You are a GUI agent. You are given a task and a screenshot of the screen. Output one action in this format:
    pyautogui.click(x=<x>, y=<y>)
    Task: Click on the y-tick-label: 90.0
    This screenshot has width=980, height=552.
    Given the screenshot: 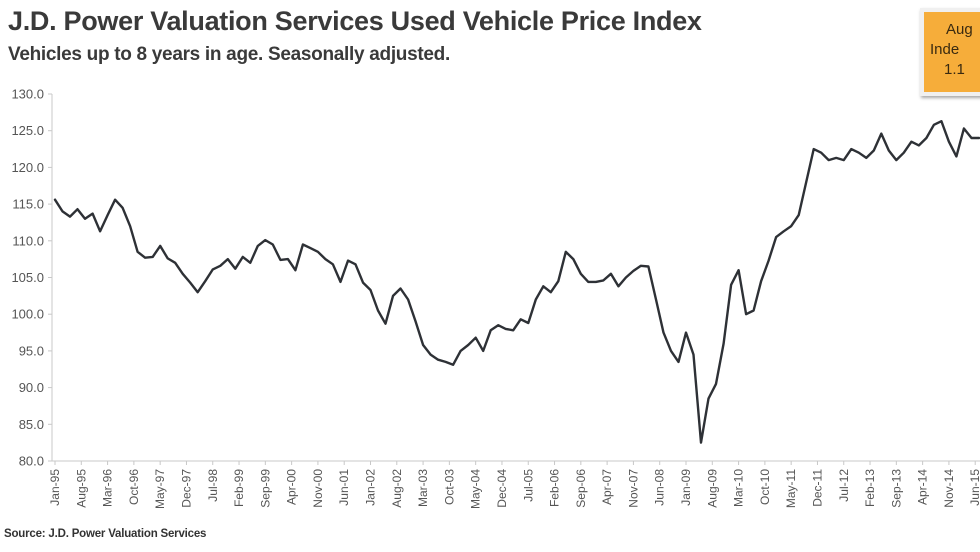 What is the action you would take?
    pyautogui.click(x=31, y=387)
    